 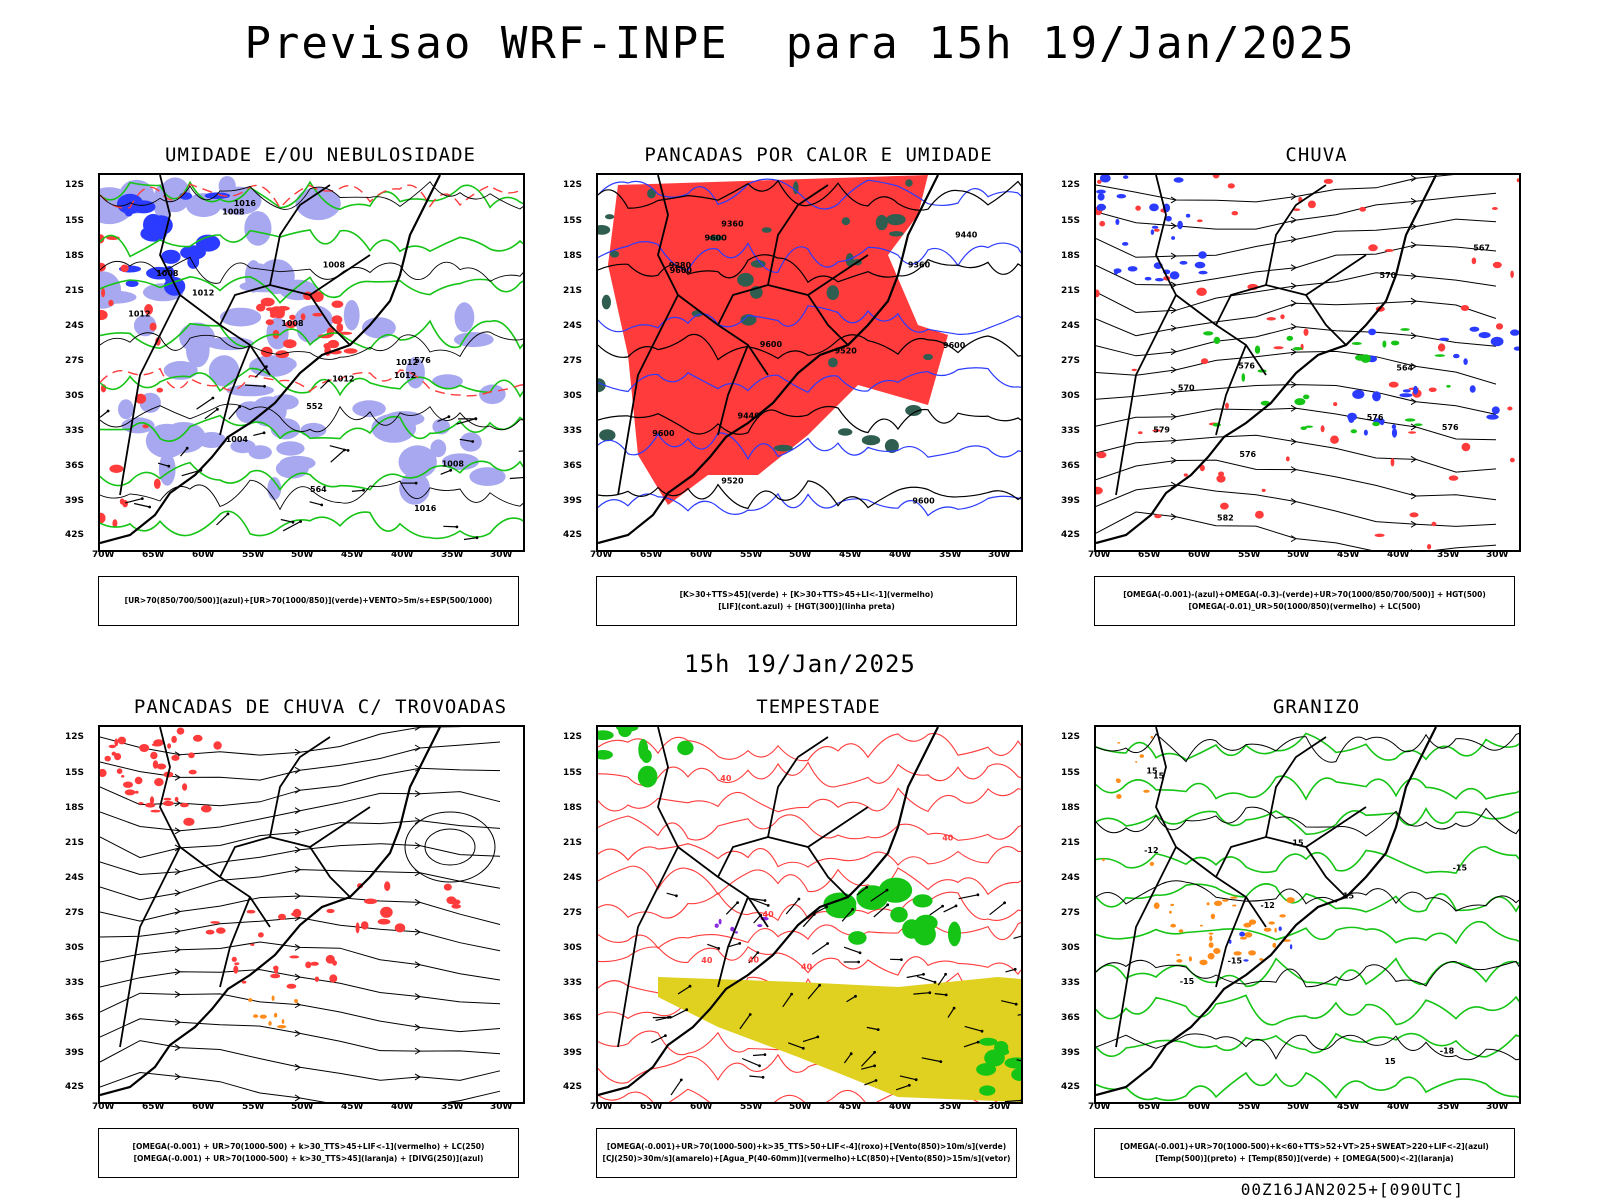 I want to click on lat-tick-label: 18S, so click(x=573, y=256).